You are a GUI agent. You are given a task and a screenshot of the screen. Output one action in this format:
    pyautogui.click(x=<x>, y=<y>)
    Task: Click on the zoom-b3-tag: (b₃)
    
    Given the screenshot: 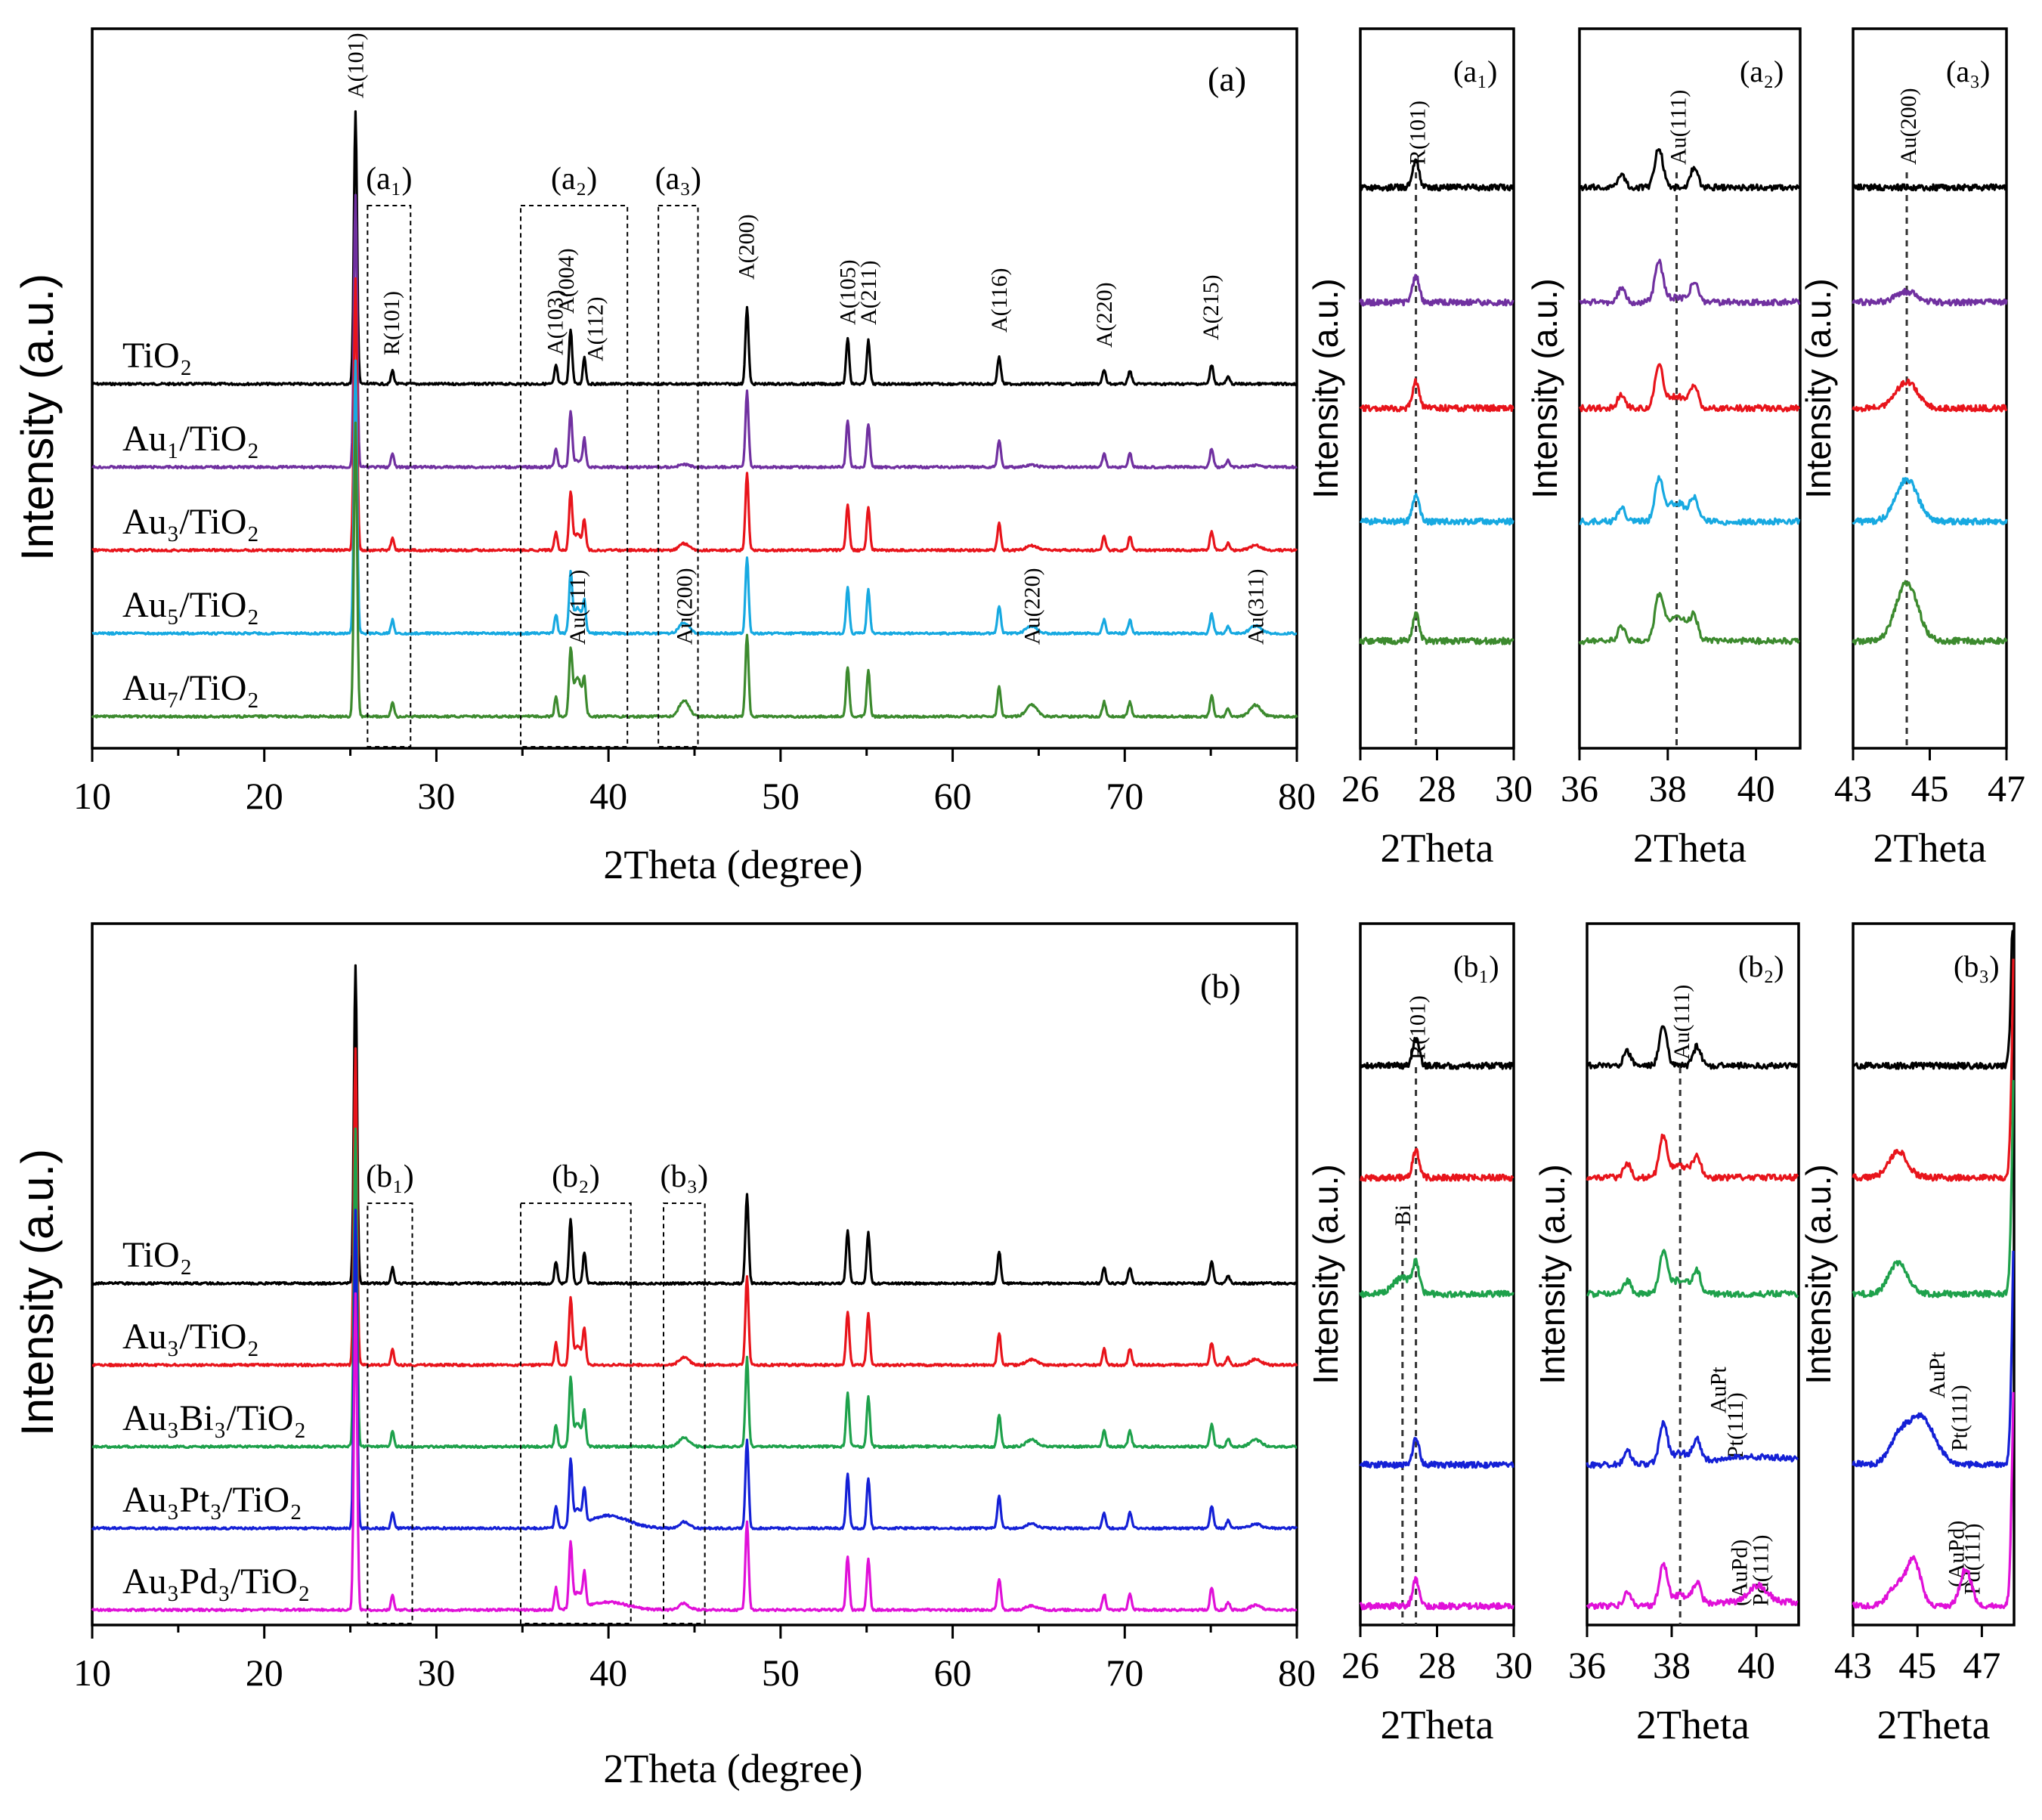 What is the action you would take?
    pyautogui.click(x=1977, y=966)
    